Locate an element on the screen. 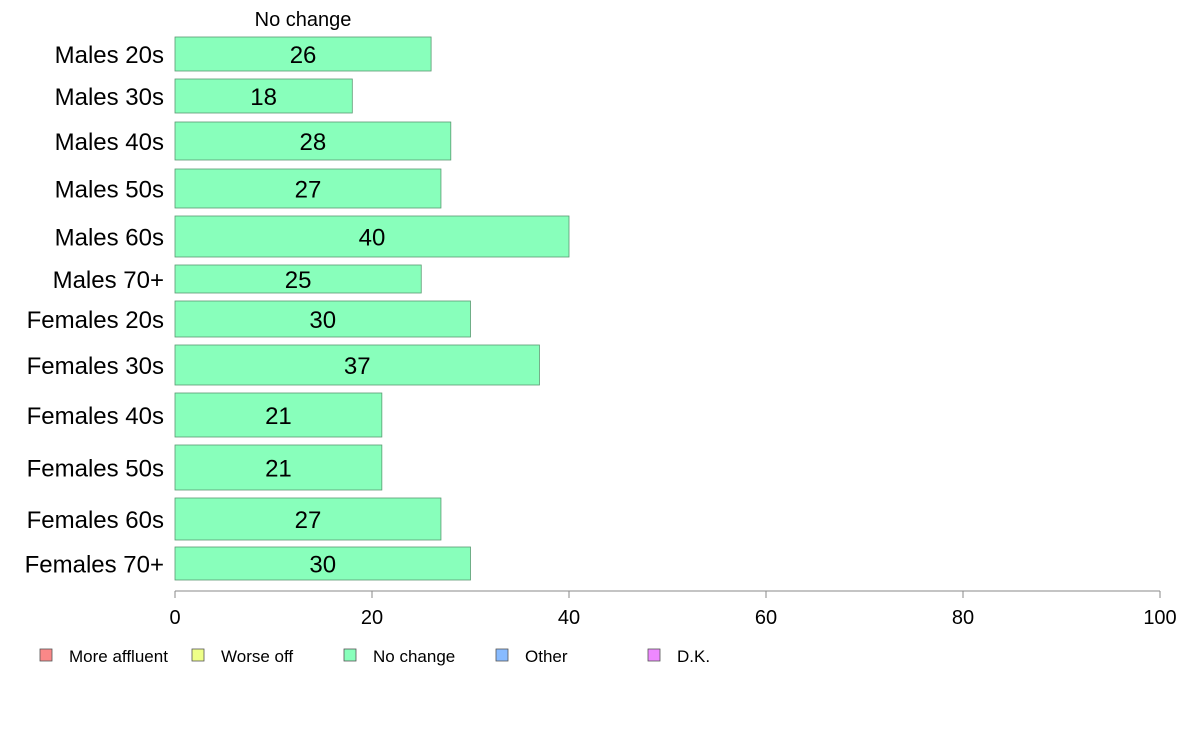 The height and width of the screenshot is (736, 1188). legend-label: More affluent is located at coordinates (118, 656).